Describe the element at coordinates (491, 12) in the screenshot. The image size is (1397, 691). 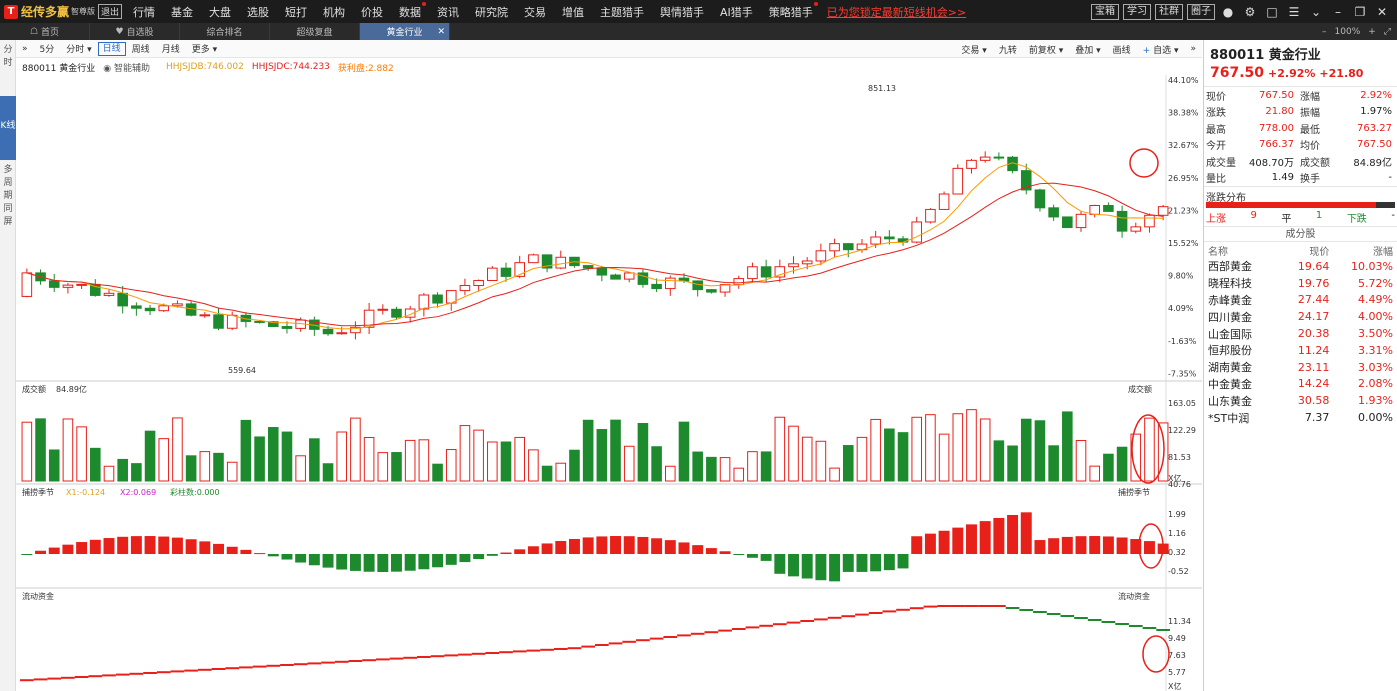
I see `menu-item: 研究院` at that location.